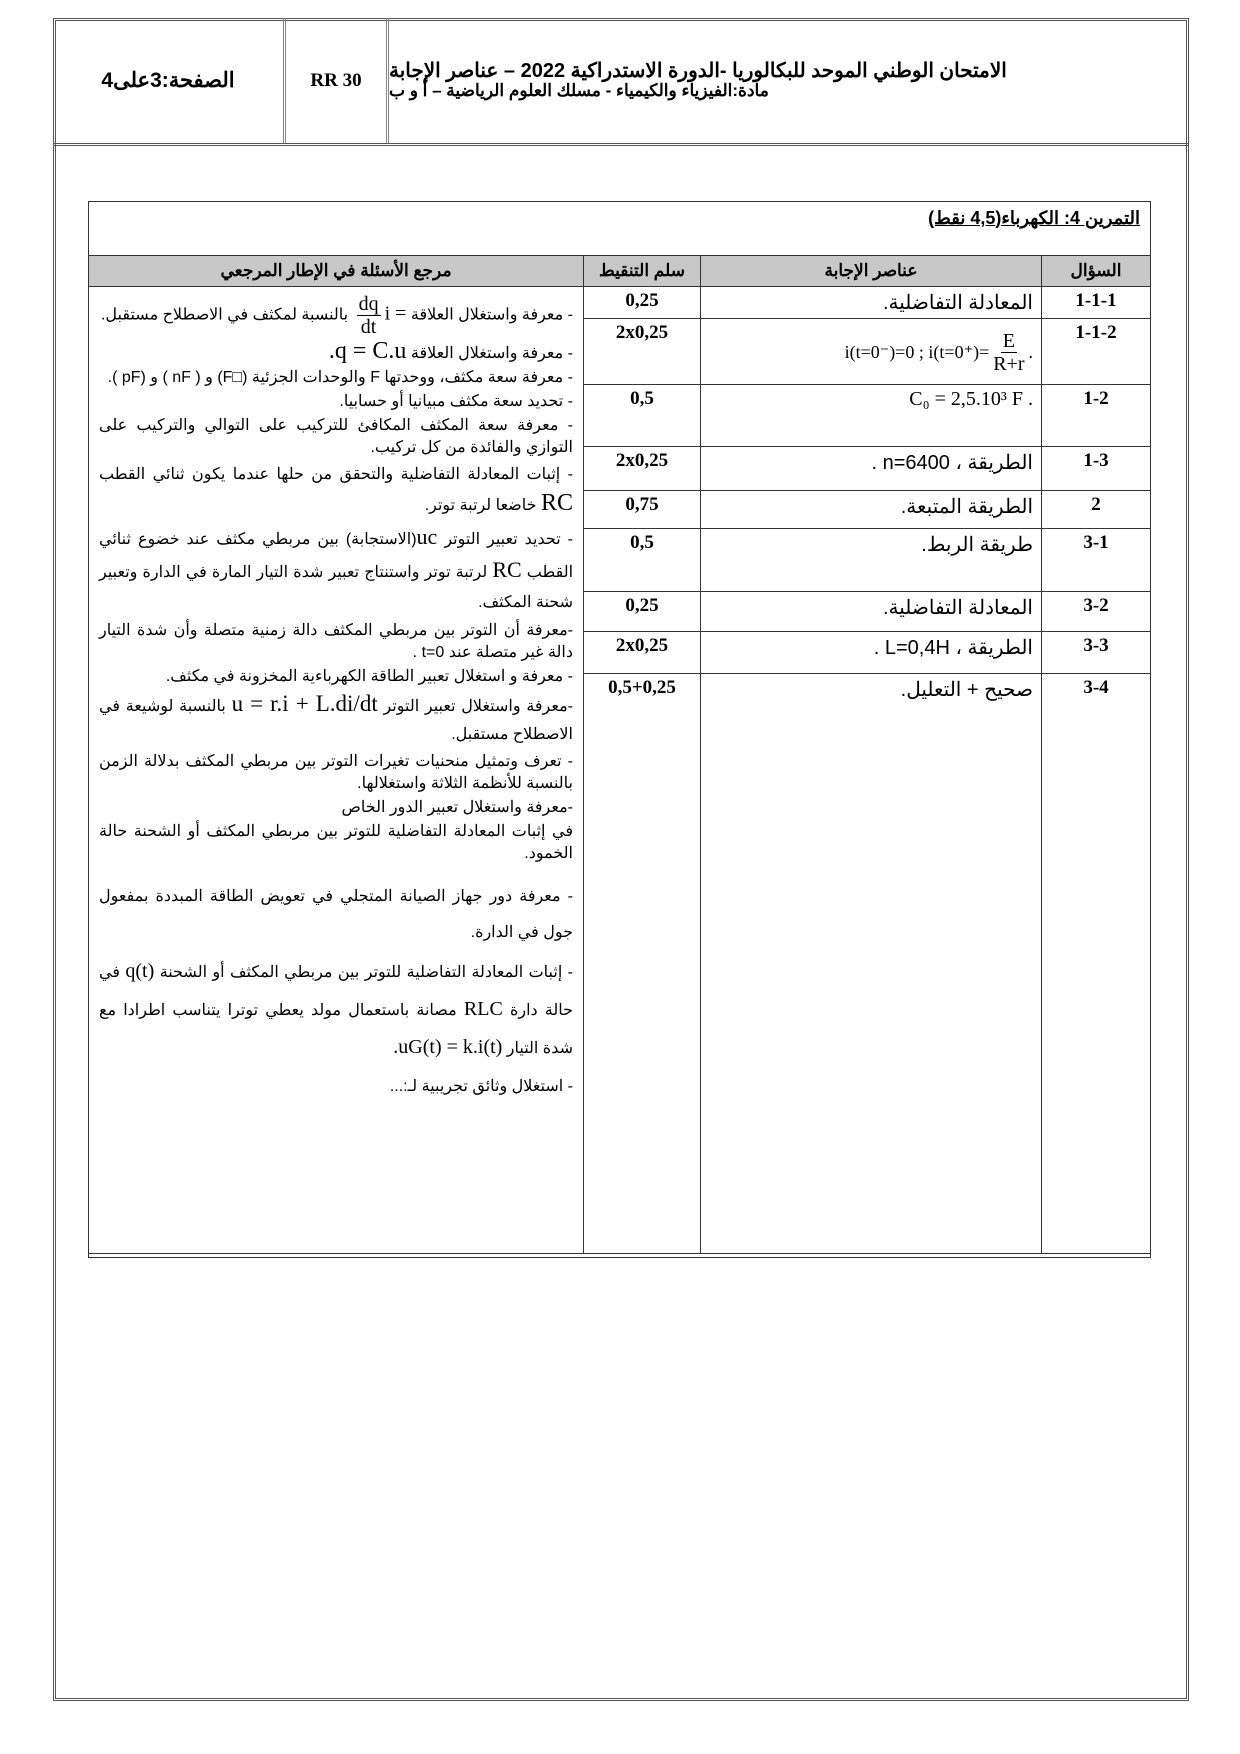 The image size is (1240, 1754). I want to click on formula: q(t), so click(140, 971).